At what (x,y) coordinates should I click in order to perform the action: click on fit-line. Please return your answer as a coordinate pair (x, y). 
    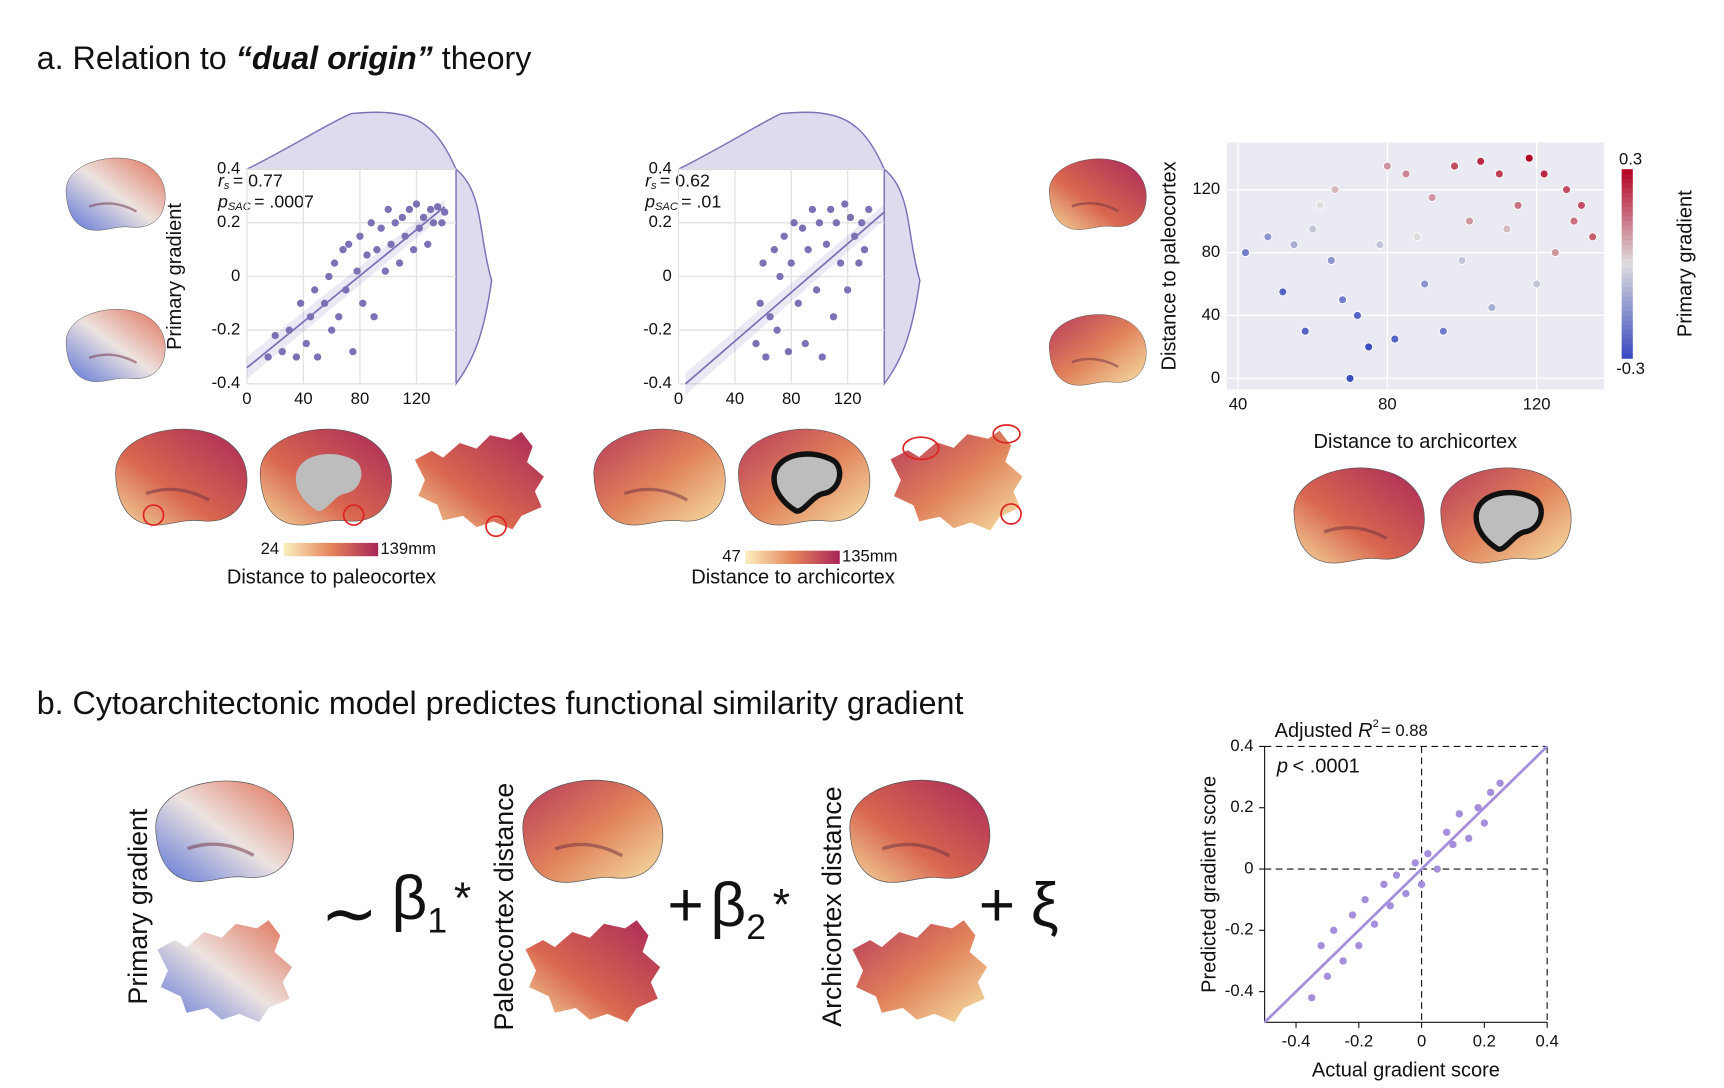
    Looking at the image, I should click on (784, 298).